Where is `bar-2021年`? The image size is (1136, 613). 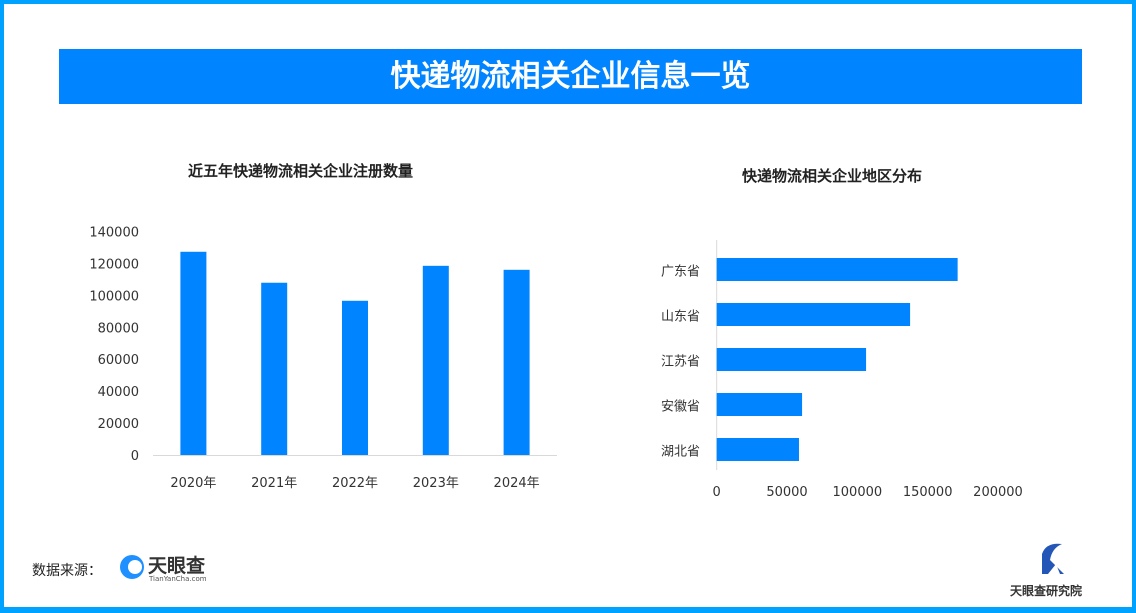
bar-2021年 is located at coordinates (274, 368).